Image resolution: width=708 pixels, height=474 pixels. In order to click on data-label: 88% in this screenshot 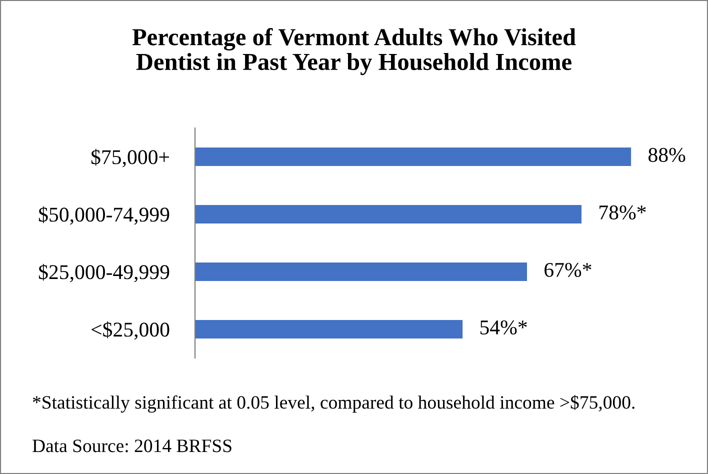, I will do `click(667, 155)`.